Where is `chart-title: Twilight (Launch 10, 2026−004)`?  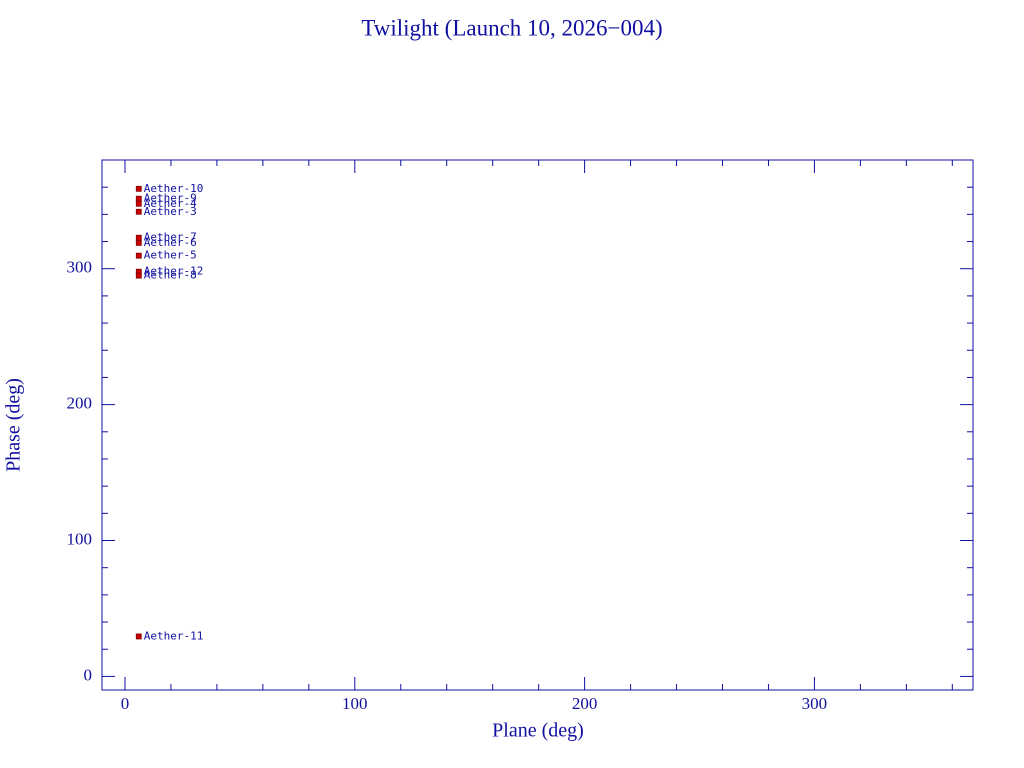 chart-title: Twilight (Launch 10, 2026−004) is located at coordinates (511, 27).